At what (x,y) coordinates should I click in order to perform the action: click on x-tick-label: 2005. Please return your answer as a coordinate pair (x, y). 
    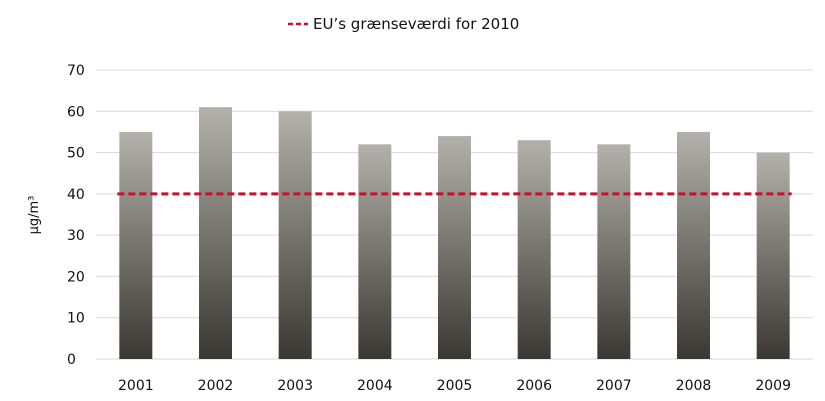
    Looking at the image, I should click on (455, 386).